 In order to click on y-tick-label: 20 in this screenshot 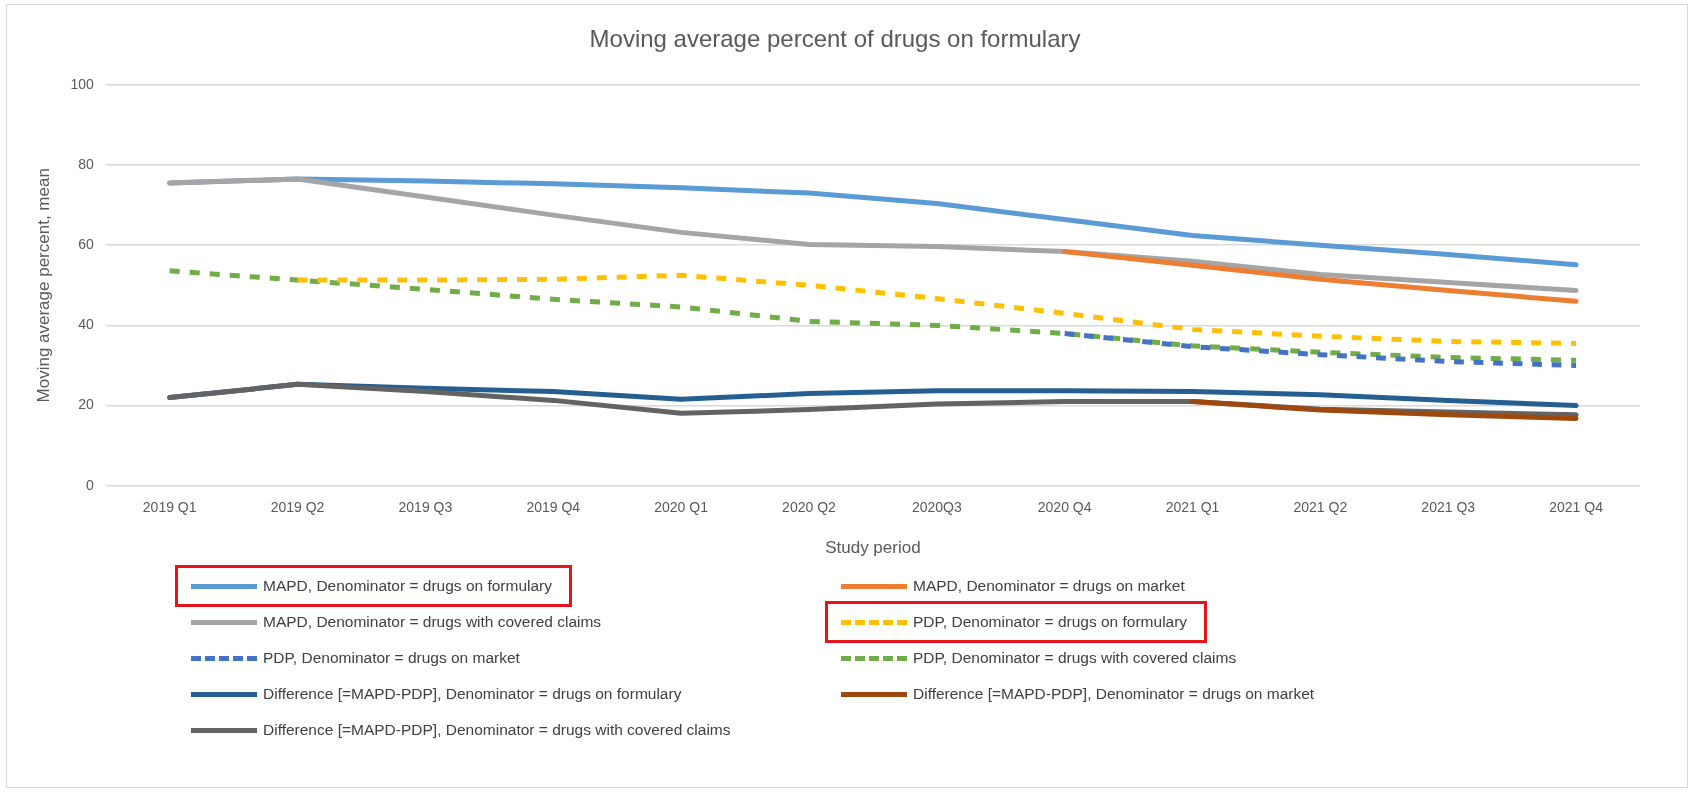, I will do `click(86, 404)`.